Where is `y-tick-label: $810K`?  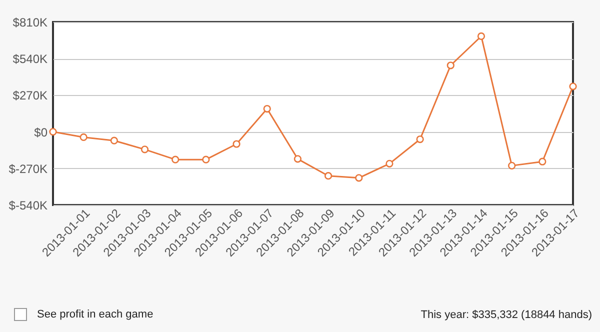
y-tick-label: $810K is located at coordinates (30, 23).